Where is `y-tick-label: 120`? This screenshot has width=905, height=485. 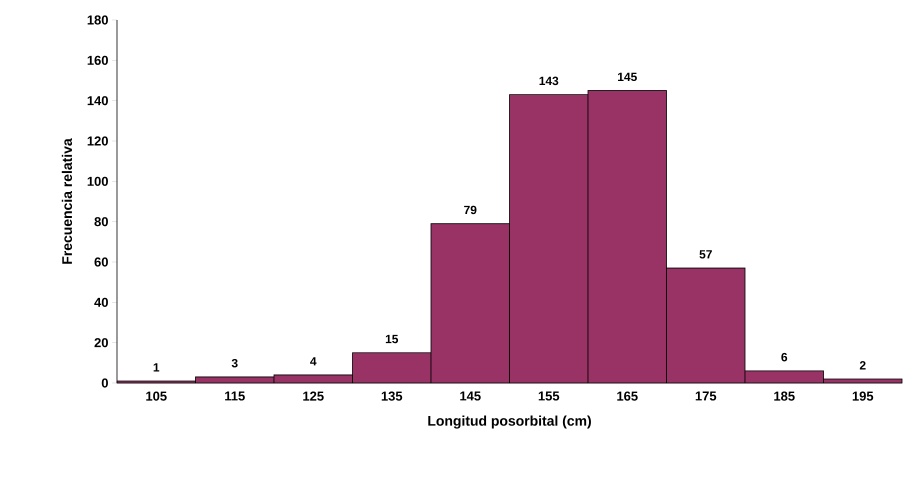 y-tick-label: 120 is located at coordinates (98, 141).